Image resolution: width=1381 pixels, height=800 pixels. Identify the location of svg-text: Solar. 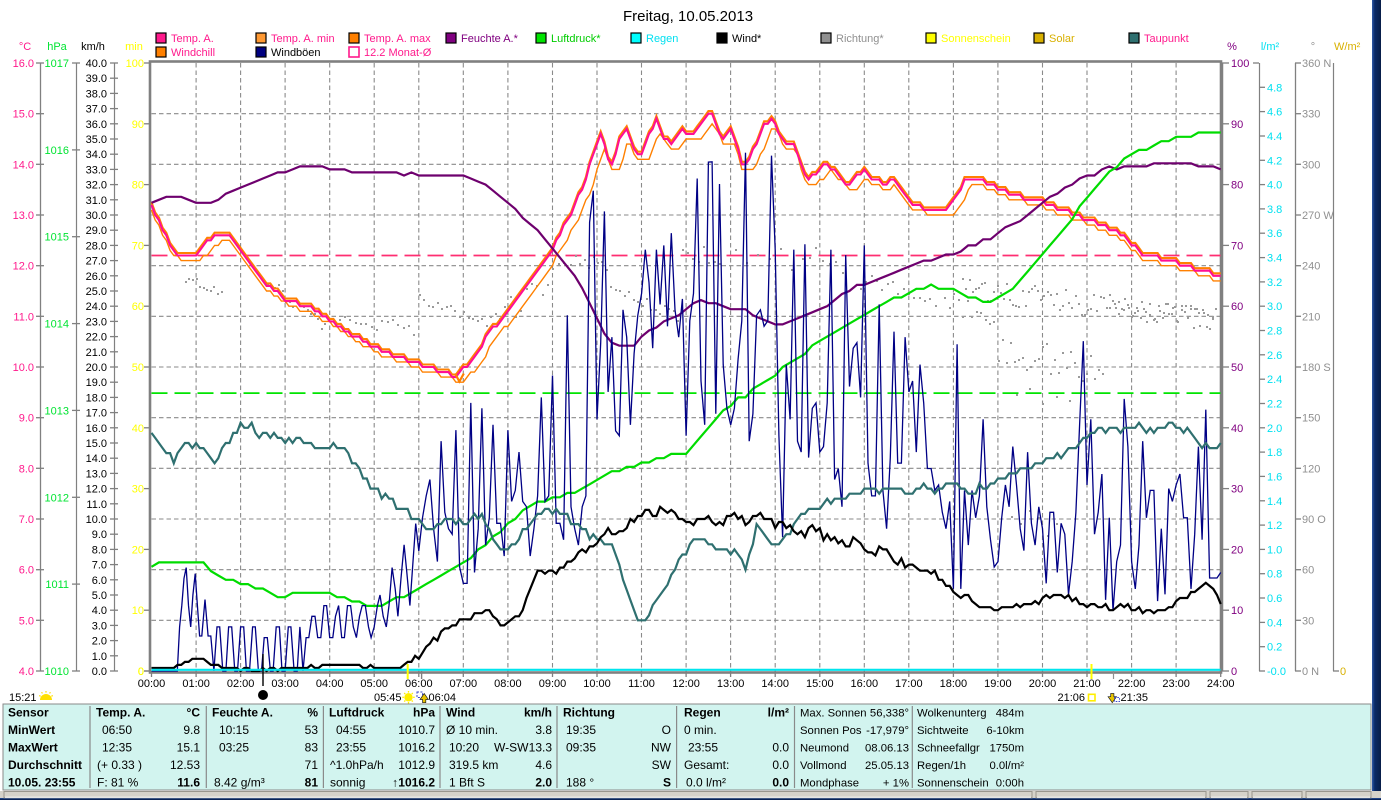
(1062, 39).